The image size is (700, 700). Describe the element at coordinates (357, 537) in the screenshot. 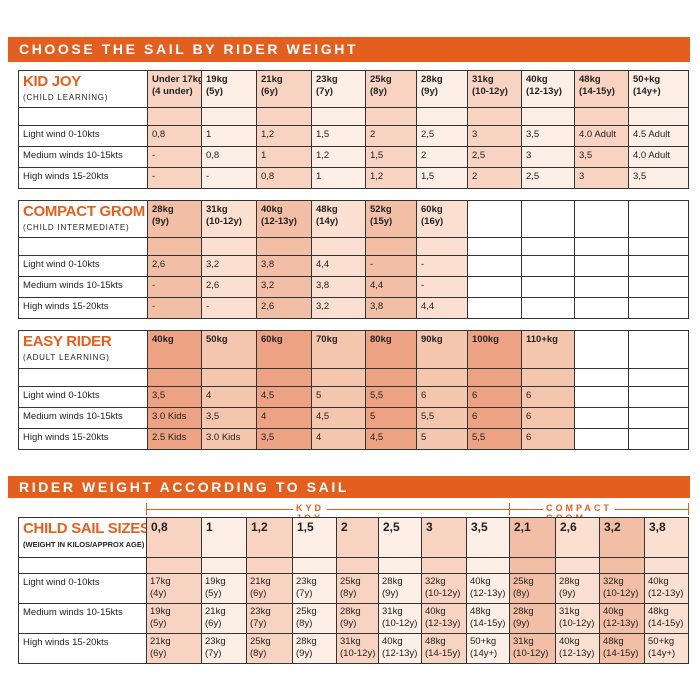

I see `sail-size-header: 2` at that location.